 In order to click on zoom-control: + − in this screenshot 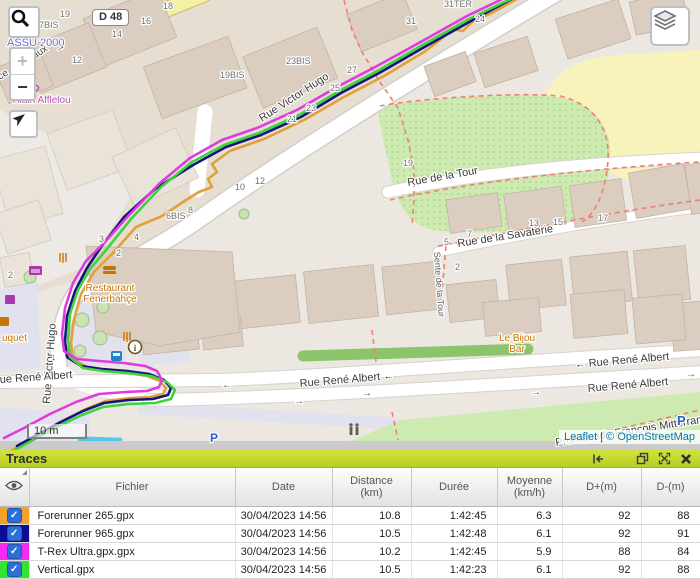, I will do `click(22, 74)`.